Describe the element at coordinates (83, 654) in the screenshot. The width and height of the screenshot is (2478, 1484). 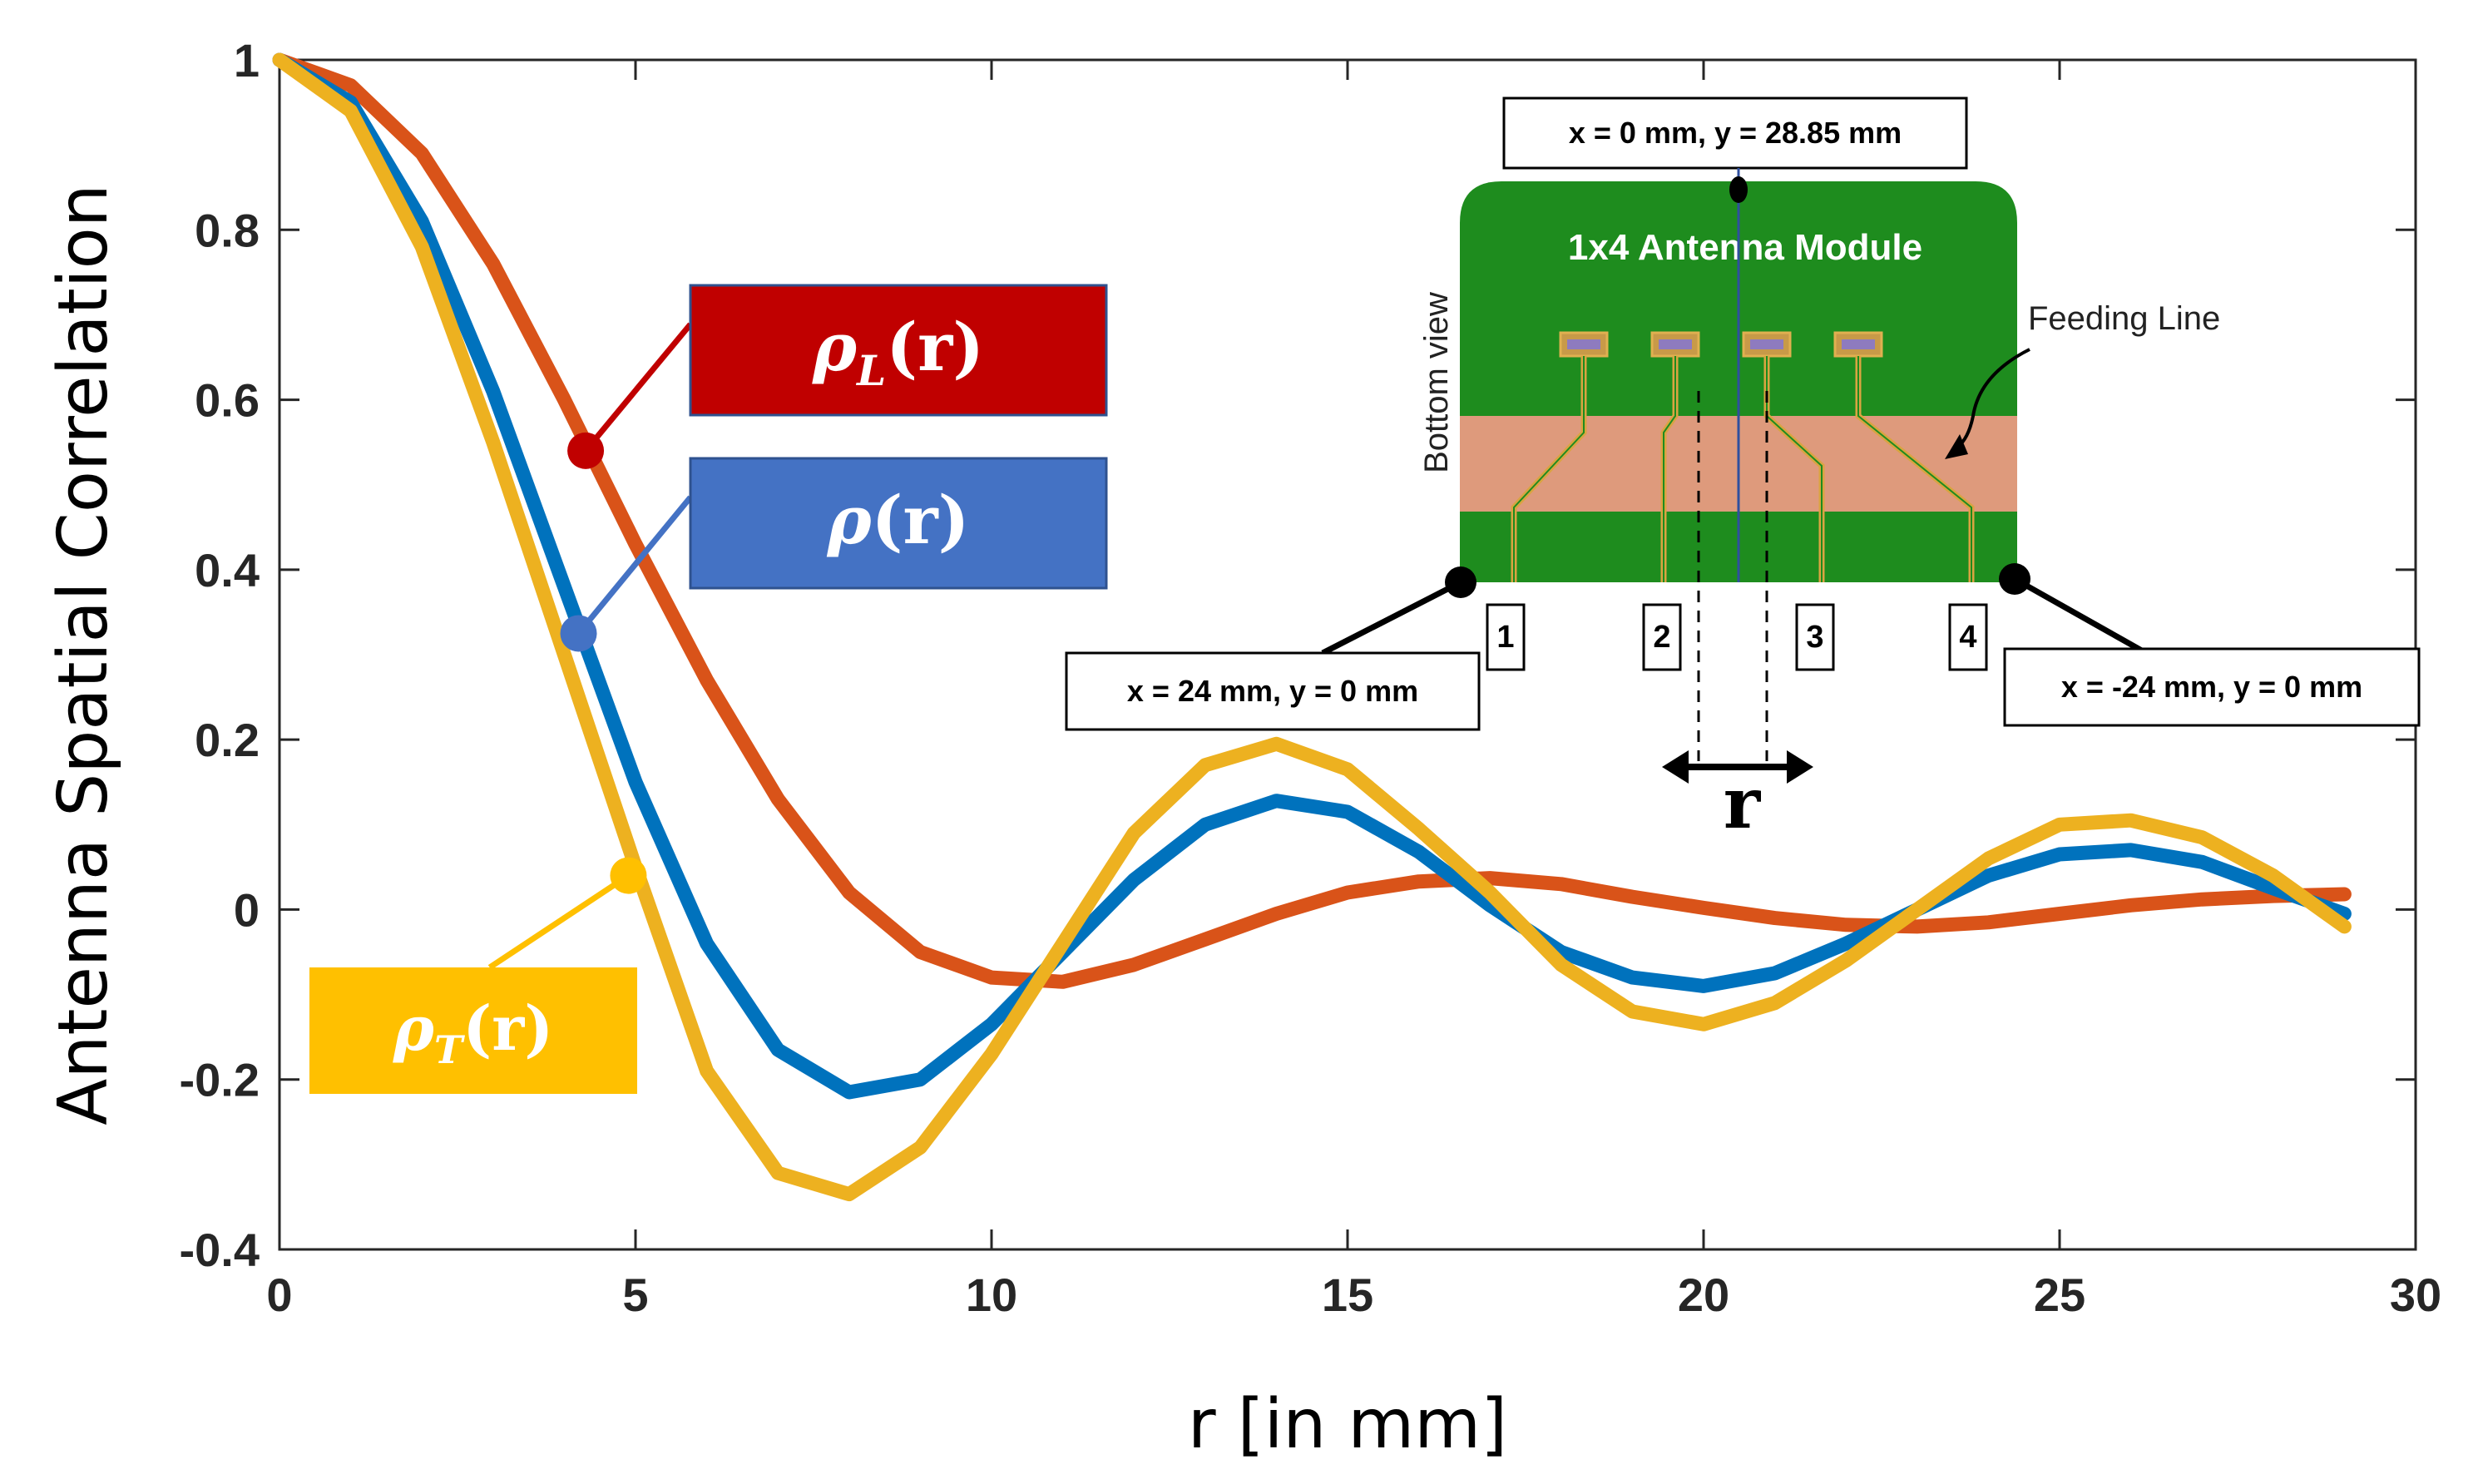
I see `y-axis-label: Antenna Spatial Correlation` at that location.